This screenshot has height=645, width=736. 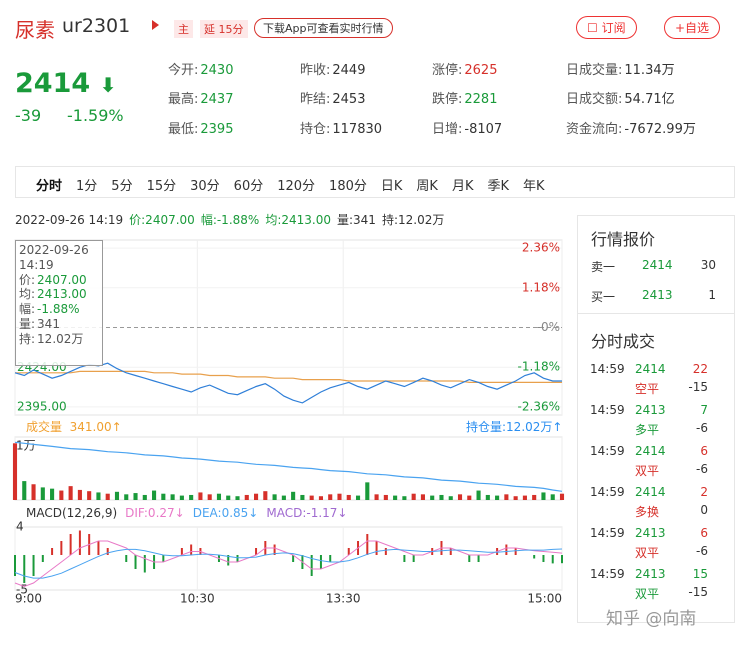 I want to click on tab: 120分, so click(x=296, y=186).